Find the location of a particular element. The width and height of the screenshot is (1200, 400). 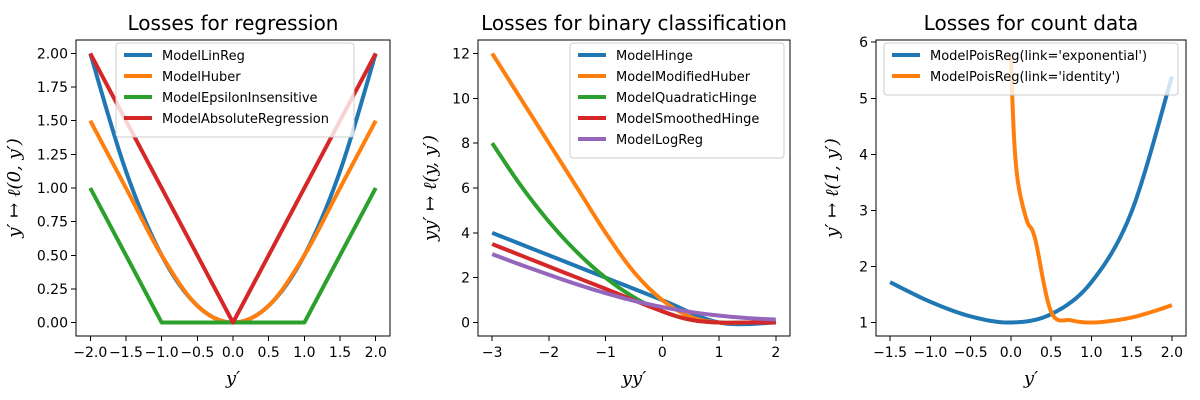

legend-entry: ModelLinReg is located at coordinates (203, 56).